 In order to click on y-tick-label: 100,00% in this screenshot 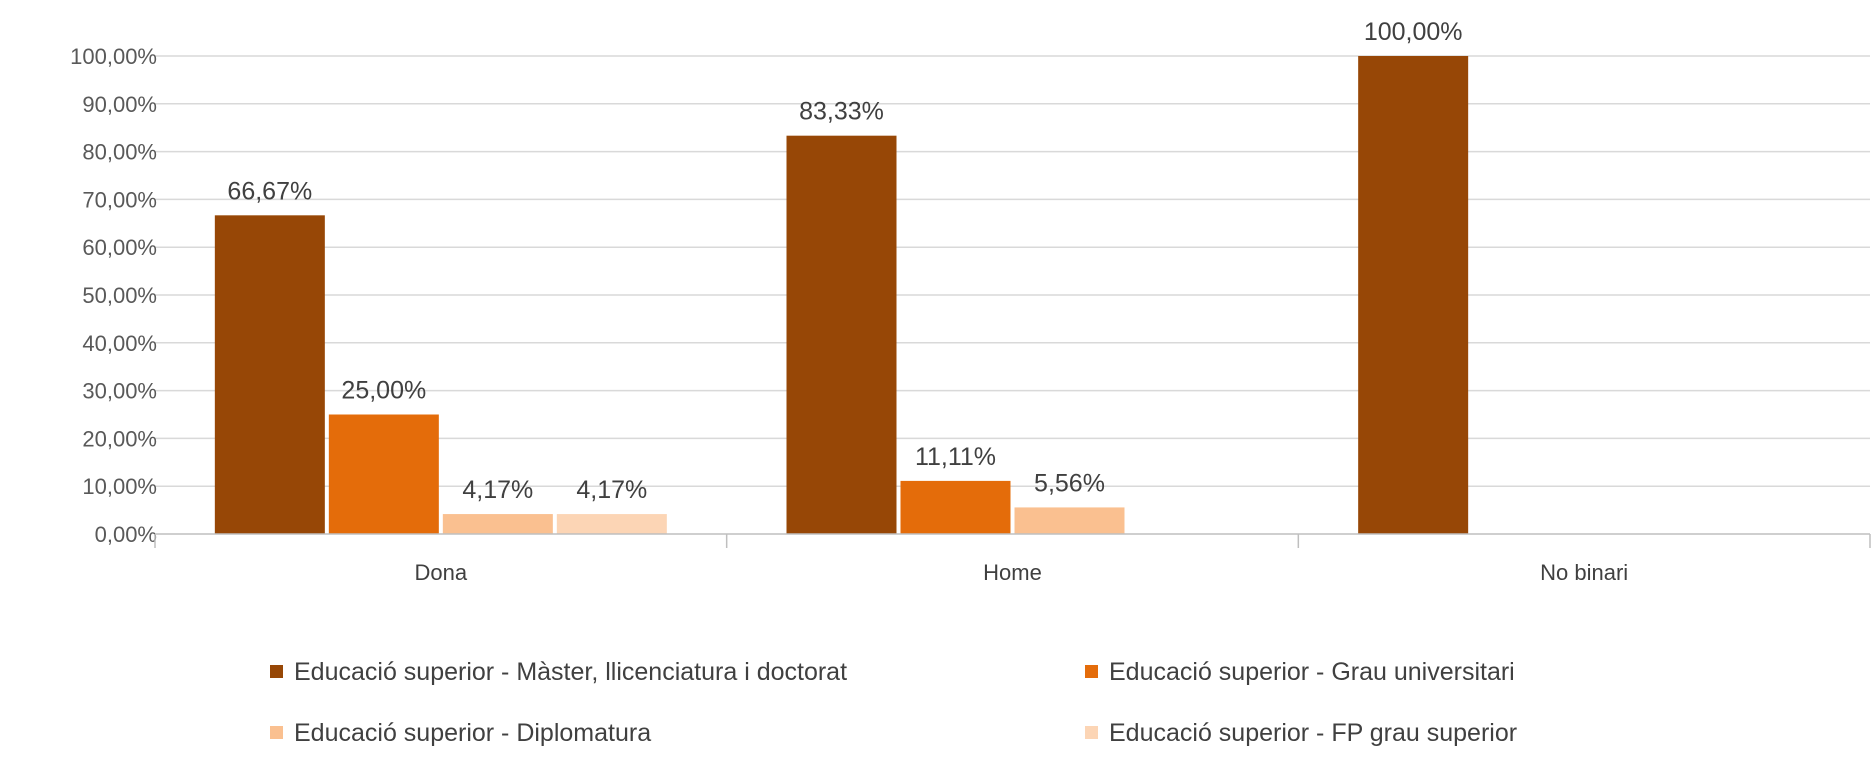, I will do `click(113, 56)`.